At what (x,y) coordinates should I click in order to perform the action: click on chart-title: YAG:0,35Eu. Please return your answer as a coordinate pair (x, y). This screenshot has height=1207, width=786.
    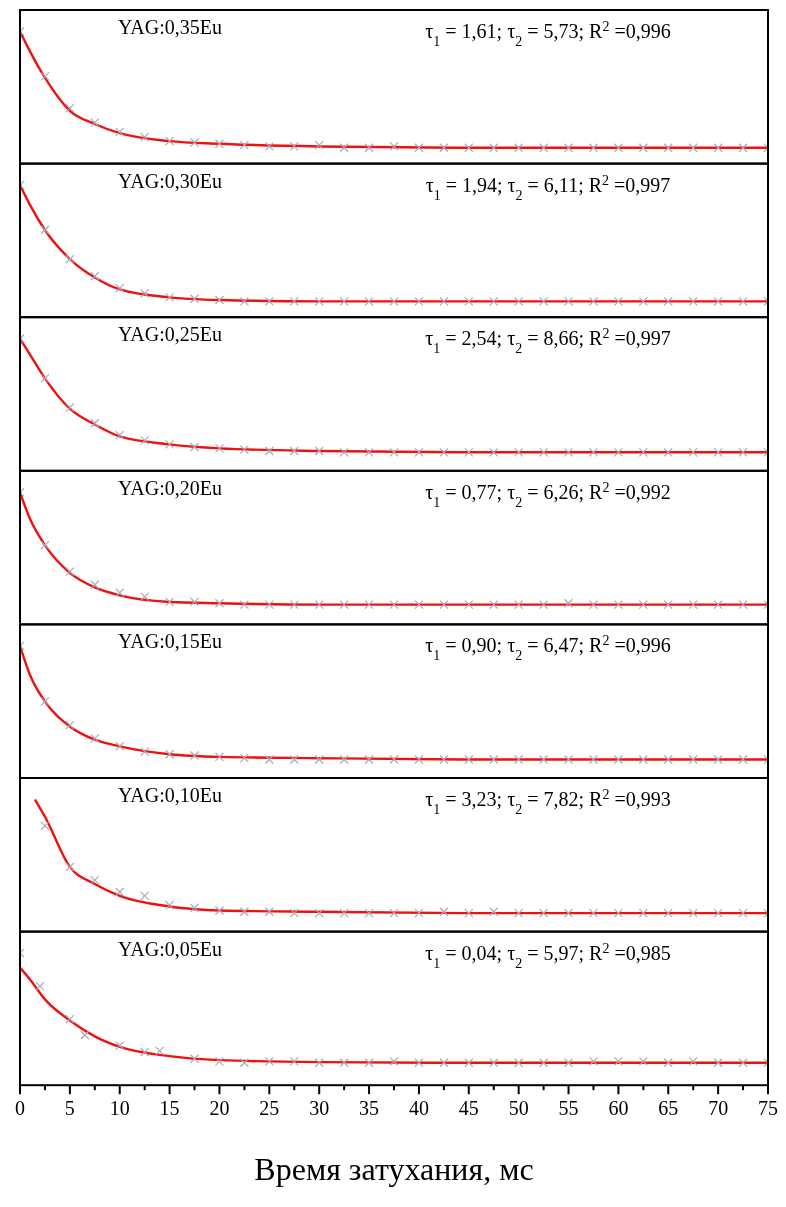
    Looking at the image, I should click on (170, 27).